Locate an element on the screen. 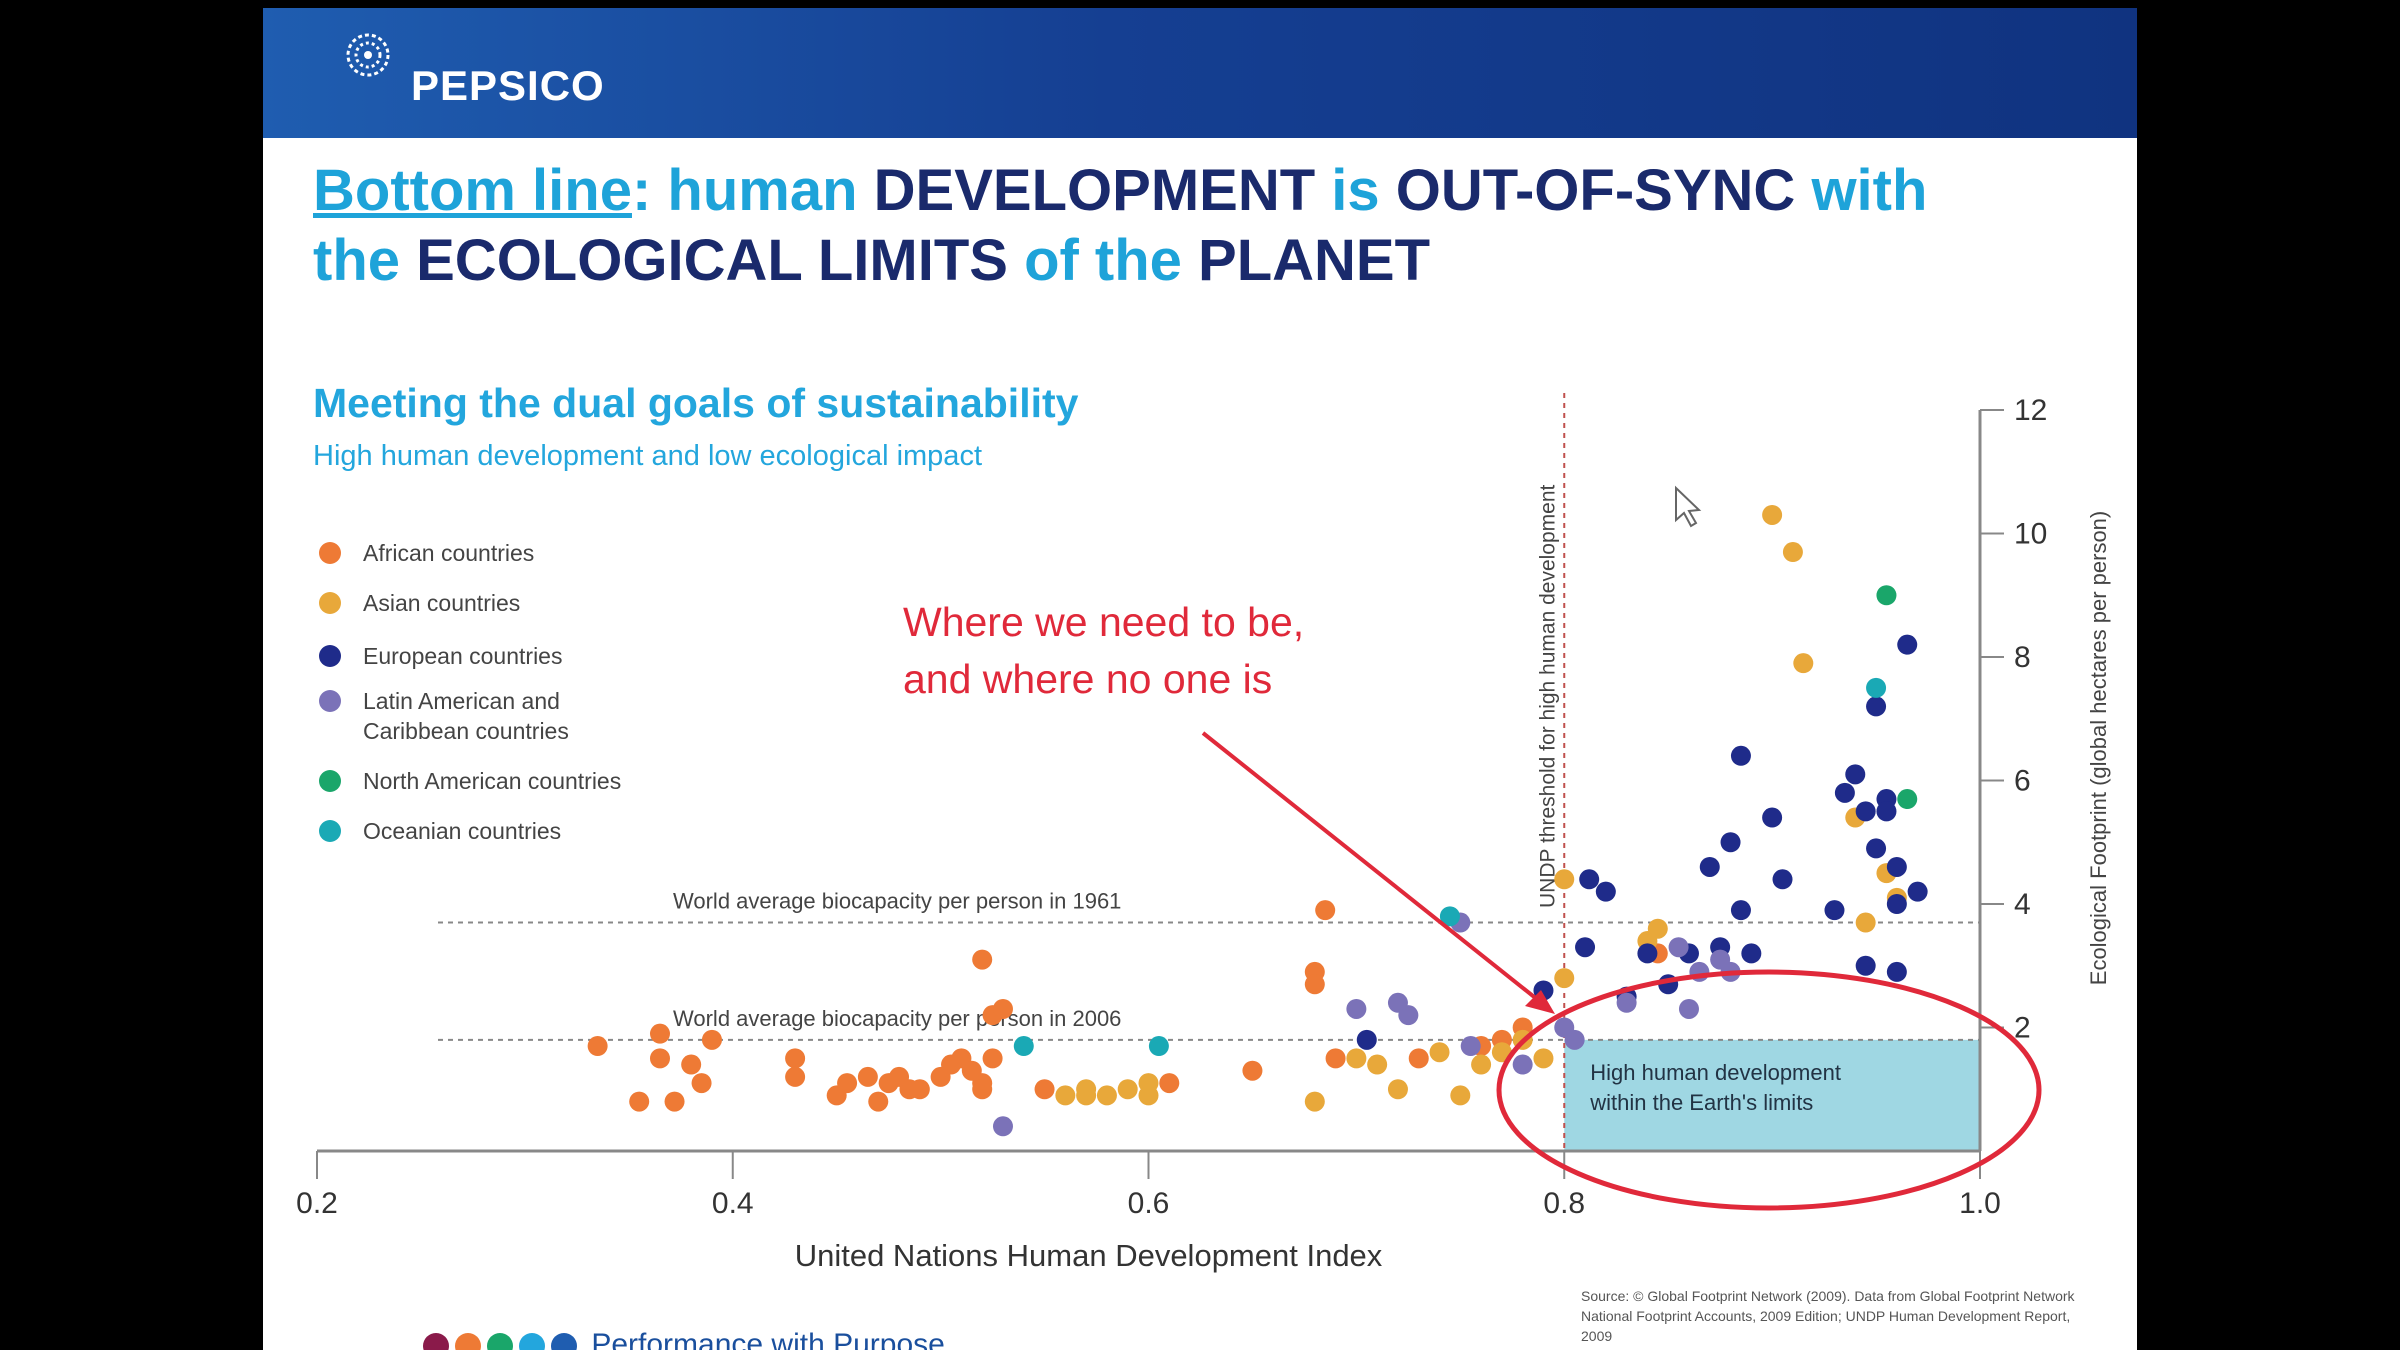 The width and height of the screenshot is (2400, 1350). x-tick-label: 0.6 is located at coordinates (1149, 1203).